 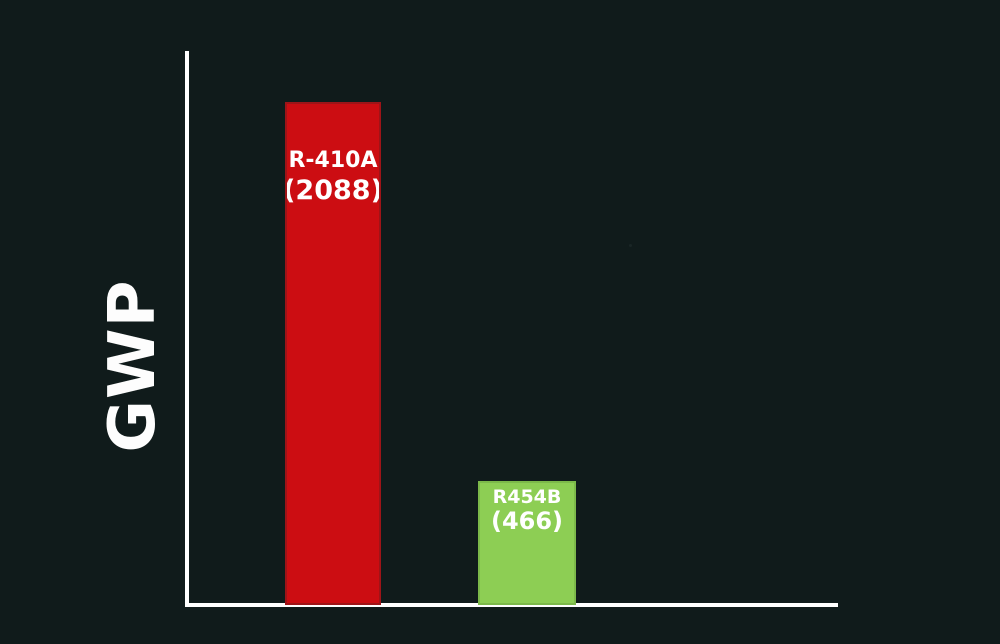 What do you see at coordinates (333, 353) in the screenshot?
I see `bar-r410a: R-410A (2088)` at bounding box center [333, 353].